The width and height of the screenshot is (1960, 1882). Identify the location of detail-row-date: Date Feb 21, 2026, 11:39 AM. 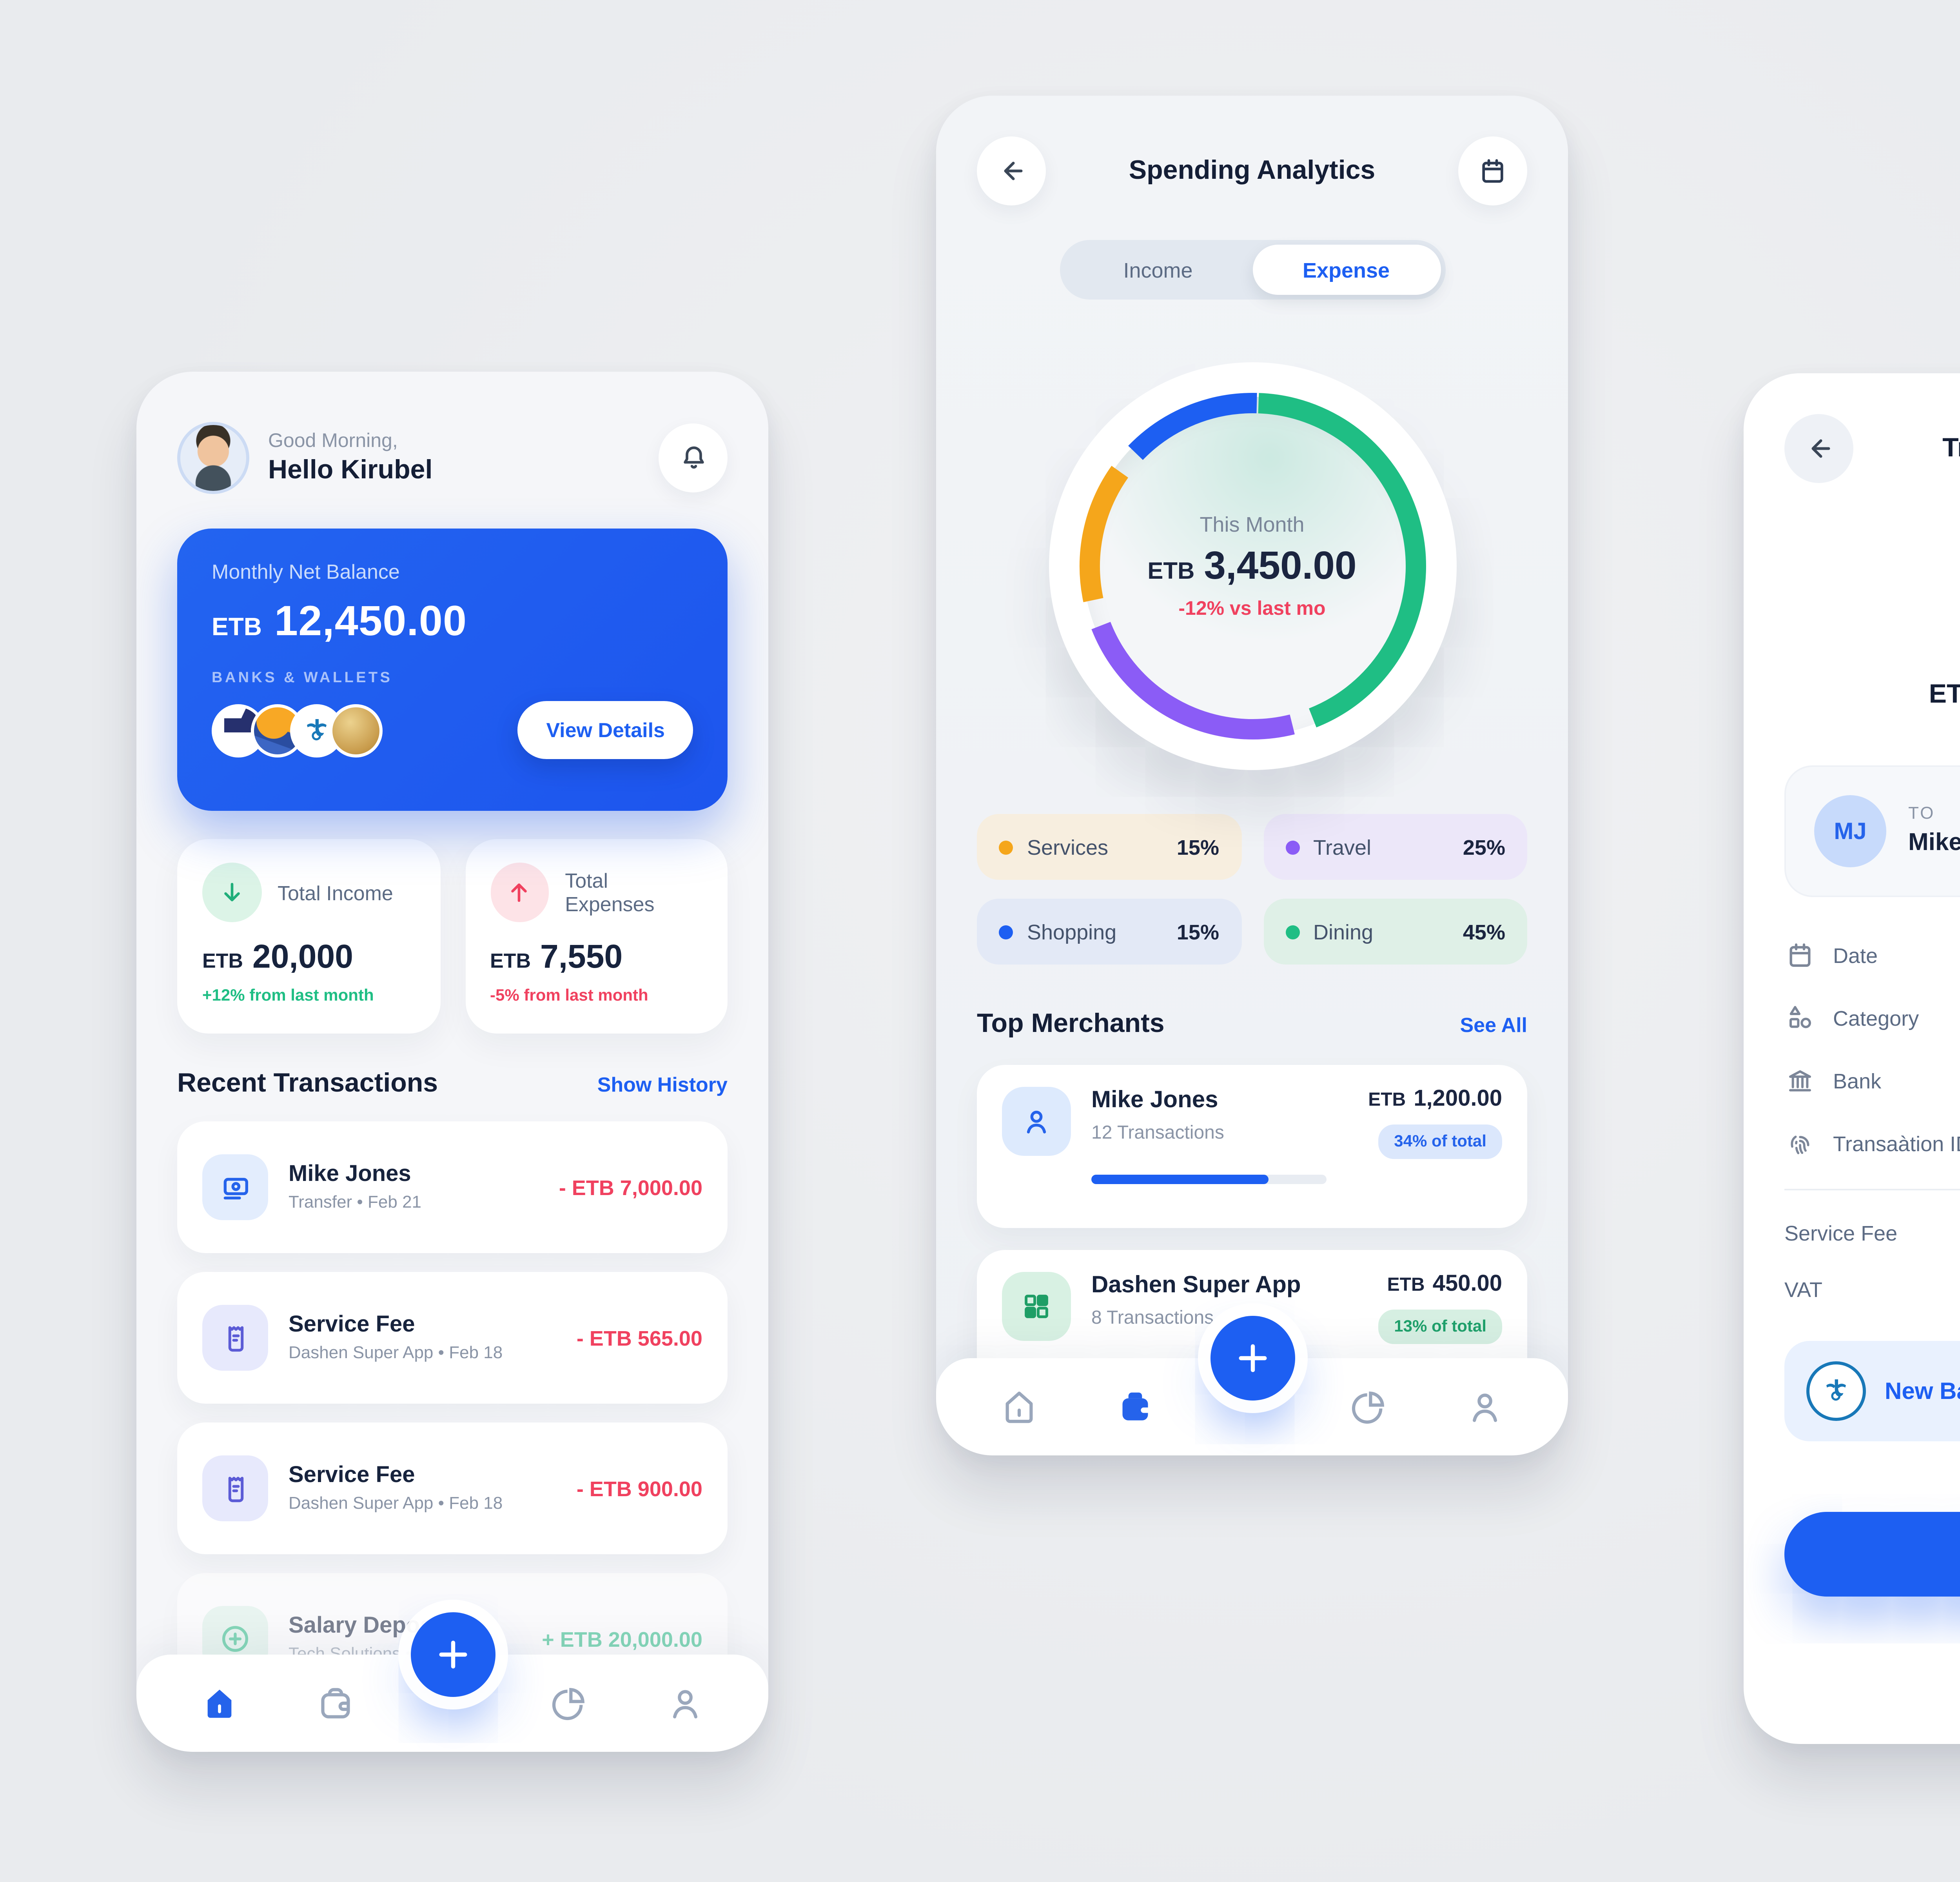
(1872, 955).